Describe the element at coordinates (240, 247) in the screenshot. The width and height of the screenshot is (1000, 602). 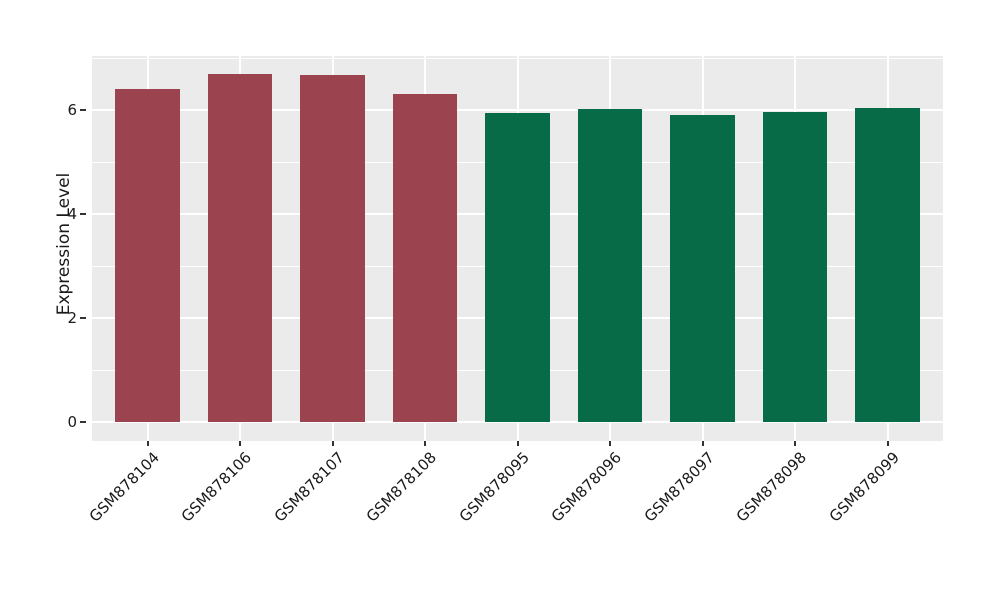
I see `bar-GSM878106` at that location.